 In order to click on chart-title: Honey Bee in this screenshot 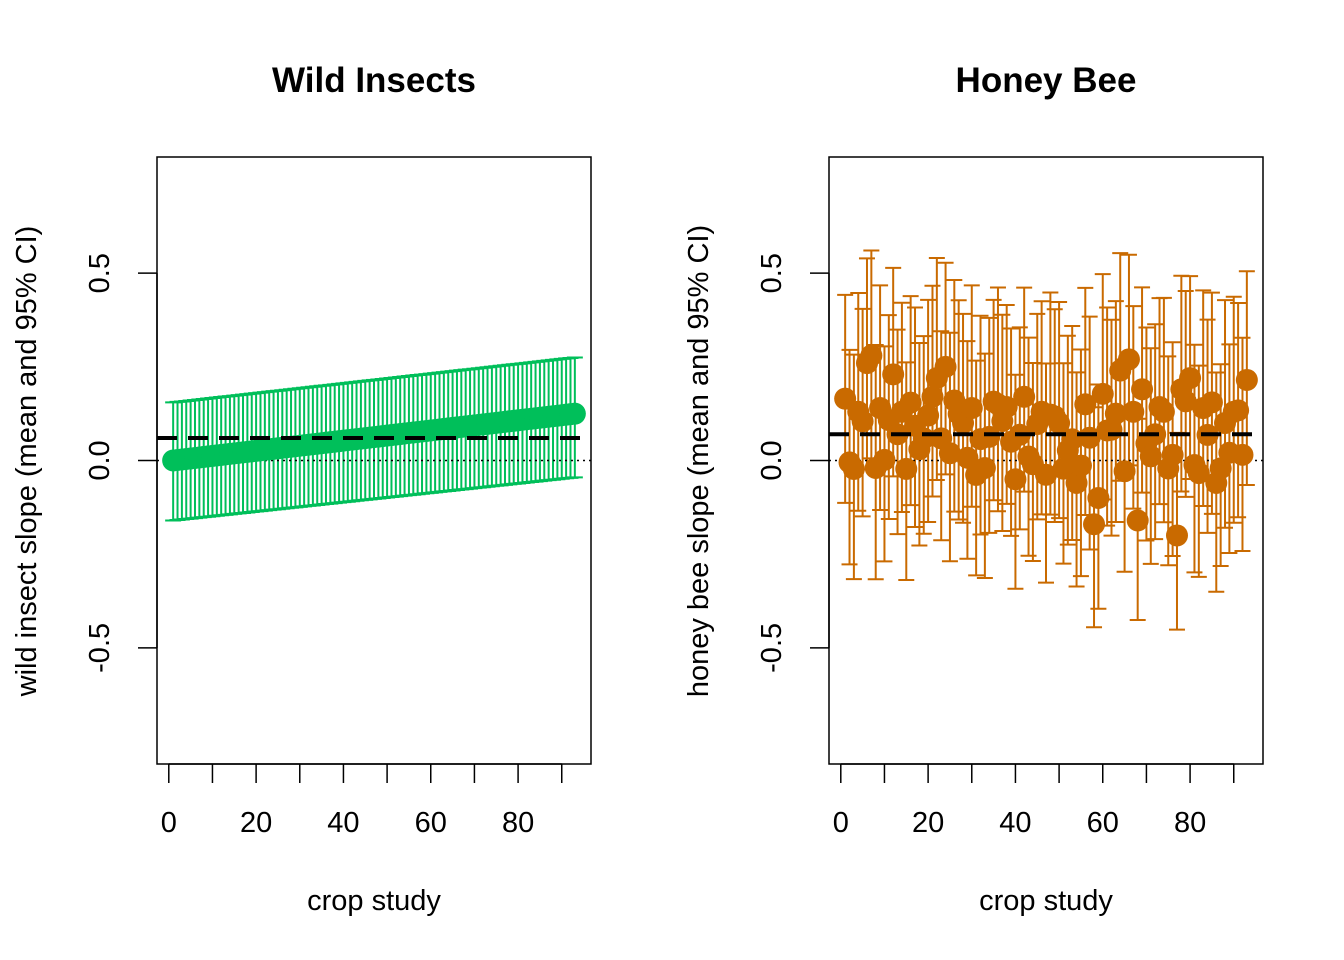, I will do `click(1046, 80)`.